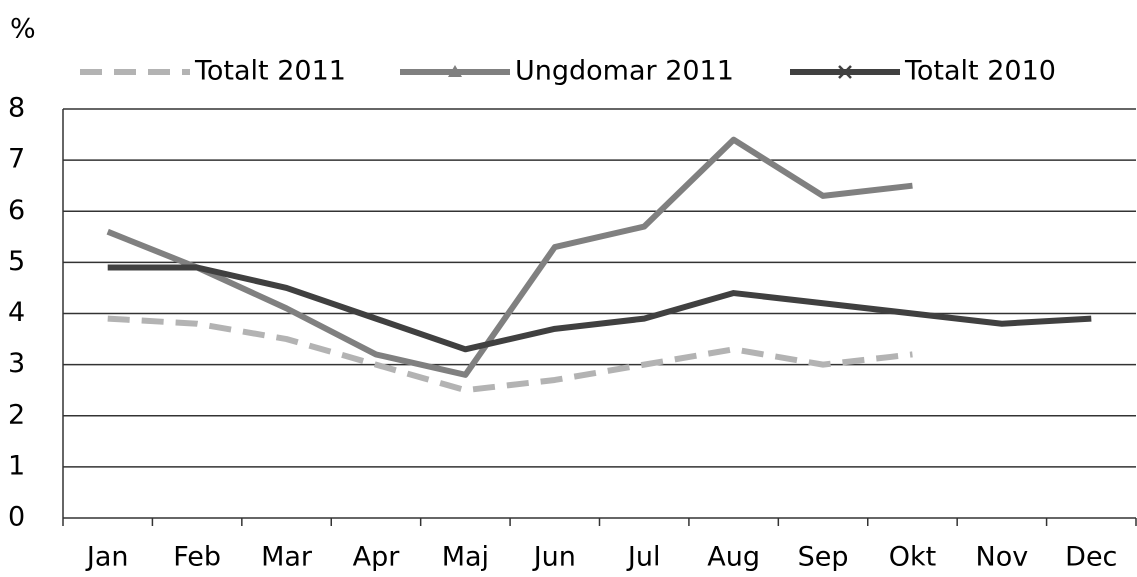 Image resolution: width=1137 pixels, height=577 pixels. What do you see at coordinates (16, 108) in the screenshot?
I see `y-tick-label: 8` at bounding box center [16, 108].